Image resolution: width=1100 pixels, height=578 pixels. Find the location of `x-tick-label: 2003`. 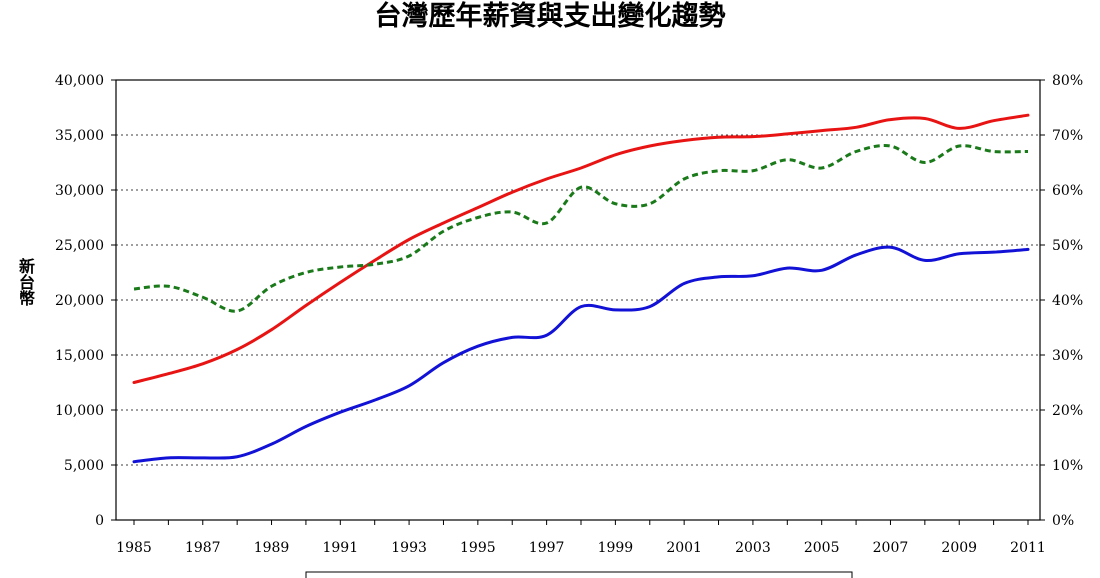

x-tick-label: 2003 is located at coordinates (753, 548).